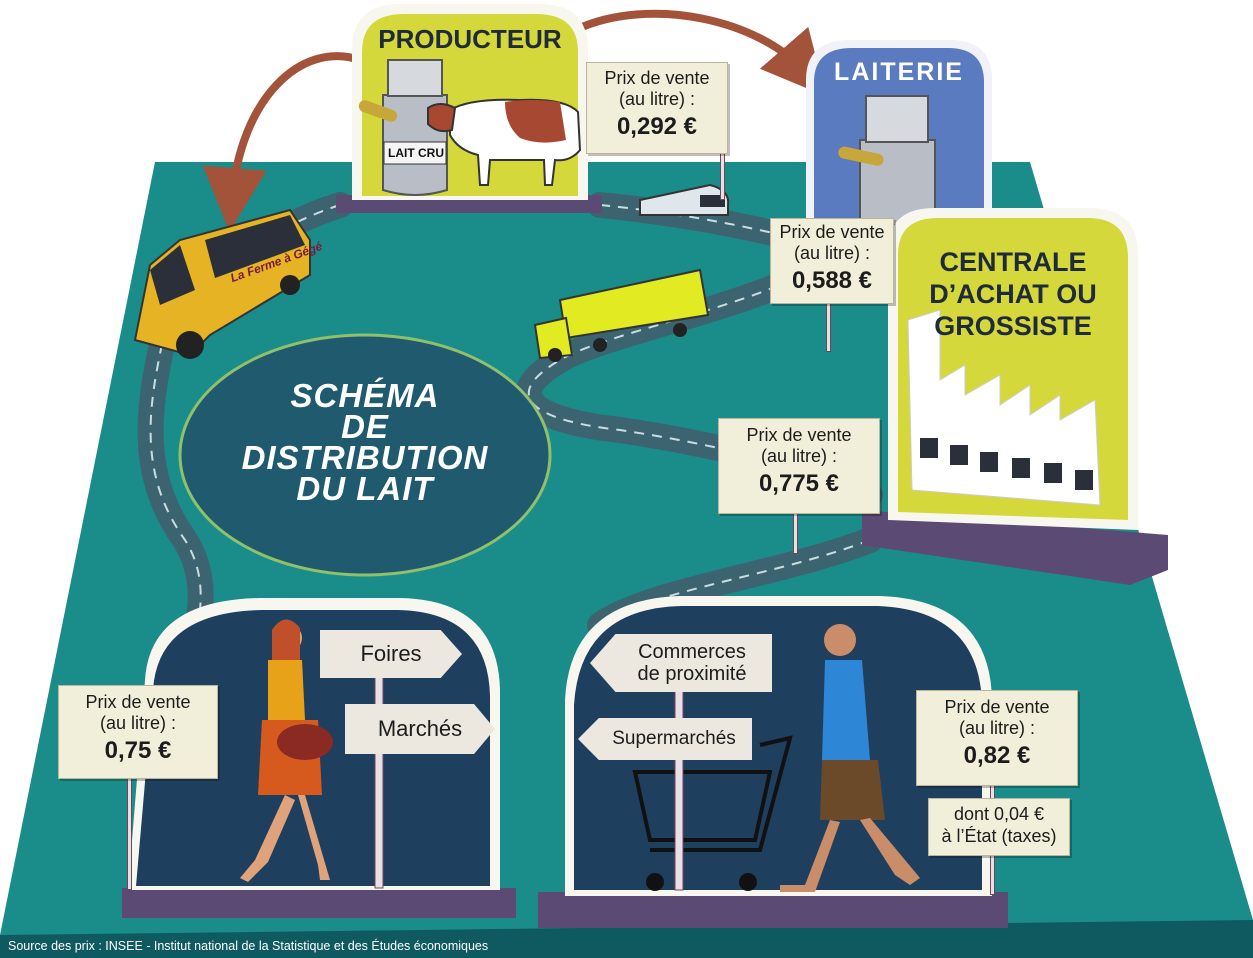 Image resolution: width=1253 pixels, height=958 pixels. What do you see at coordinates (692, 652) in the screenshot?
I see `sign-commerces-line-1: Commerces` at bounding box center [692, 652].